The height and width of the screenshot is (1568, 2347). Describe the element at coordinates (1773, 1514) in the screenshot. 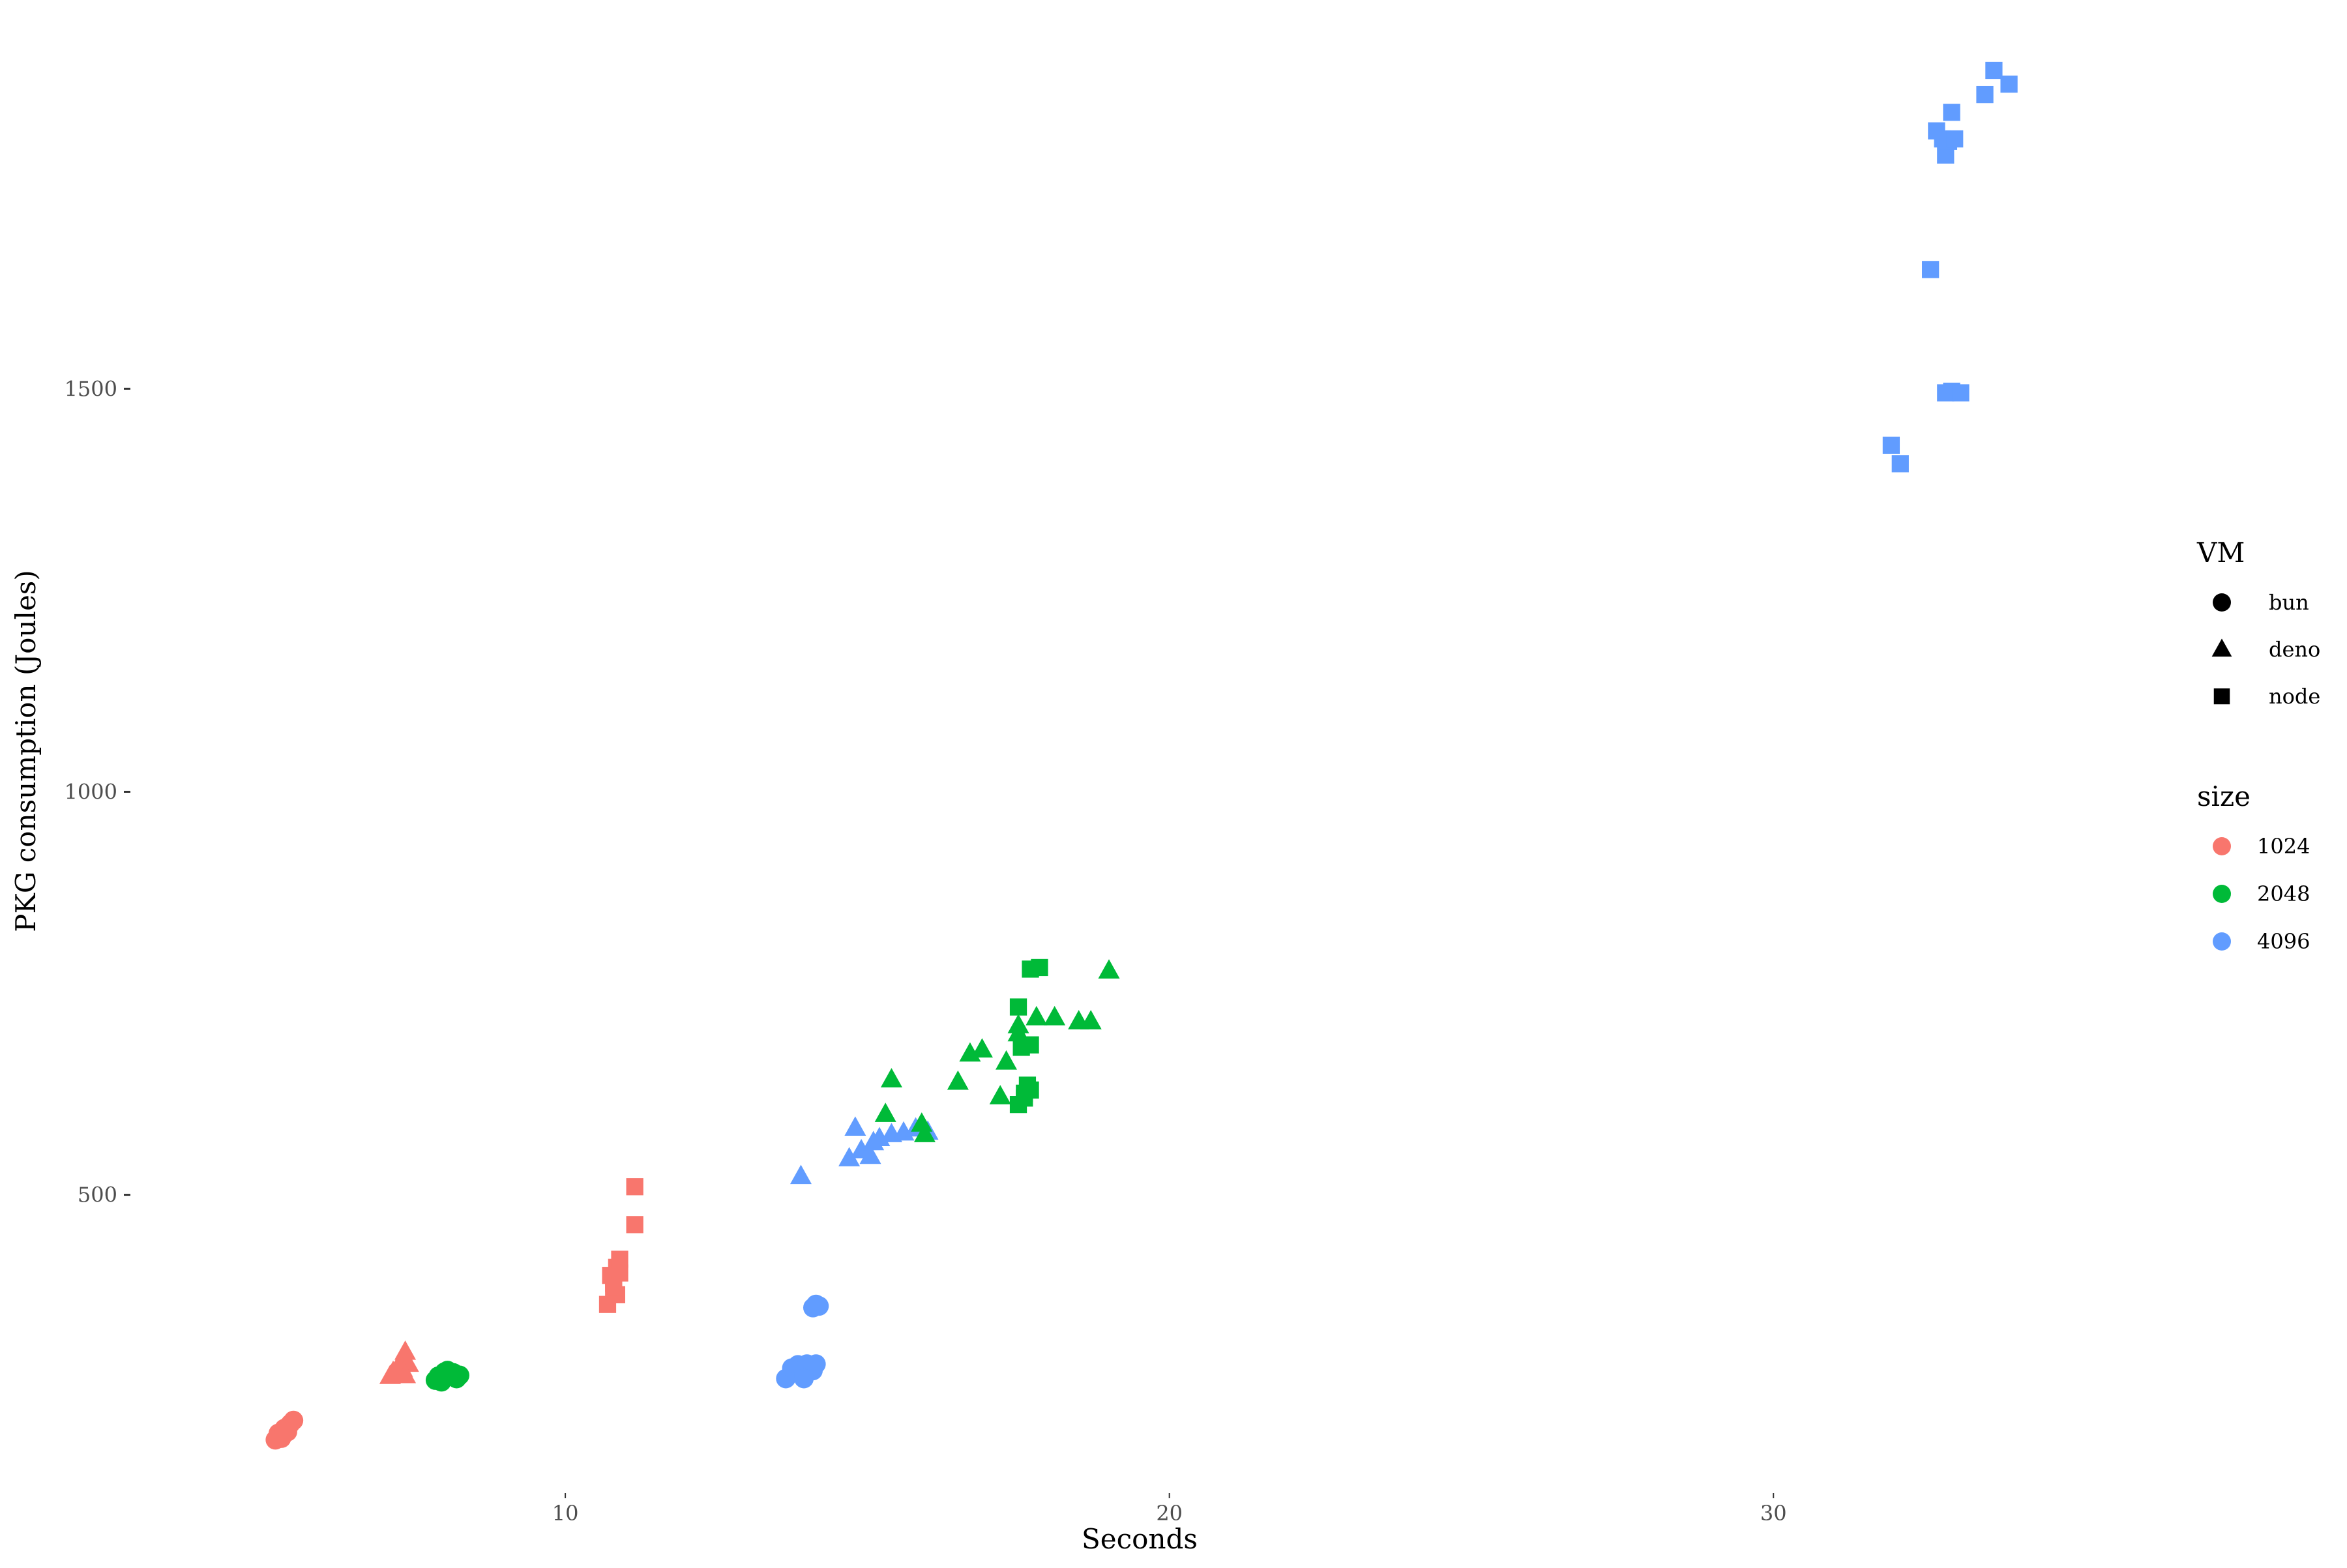

I see `x-tick-label: 30` at that location.